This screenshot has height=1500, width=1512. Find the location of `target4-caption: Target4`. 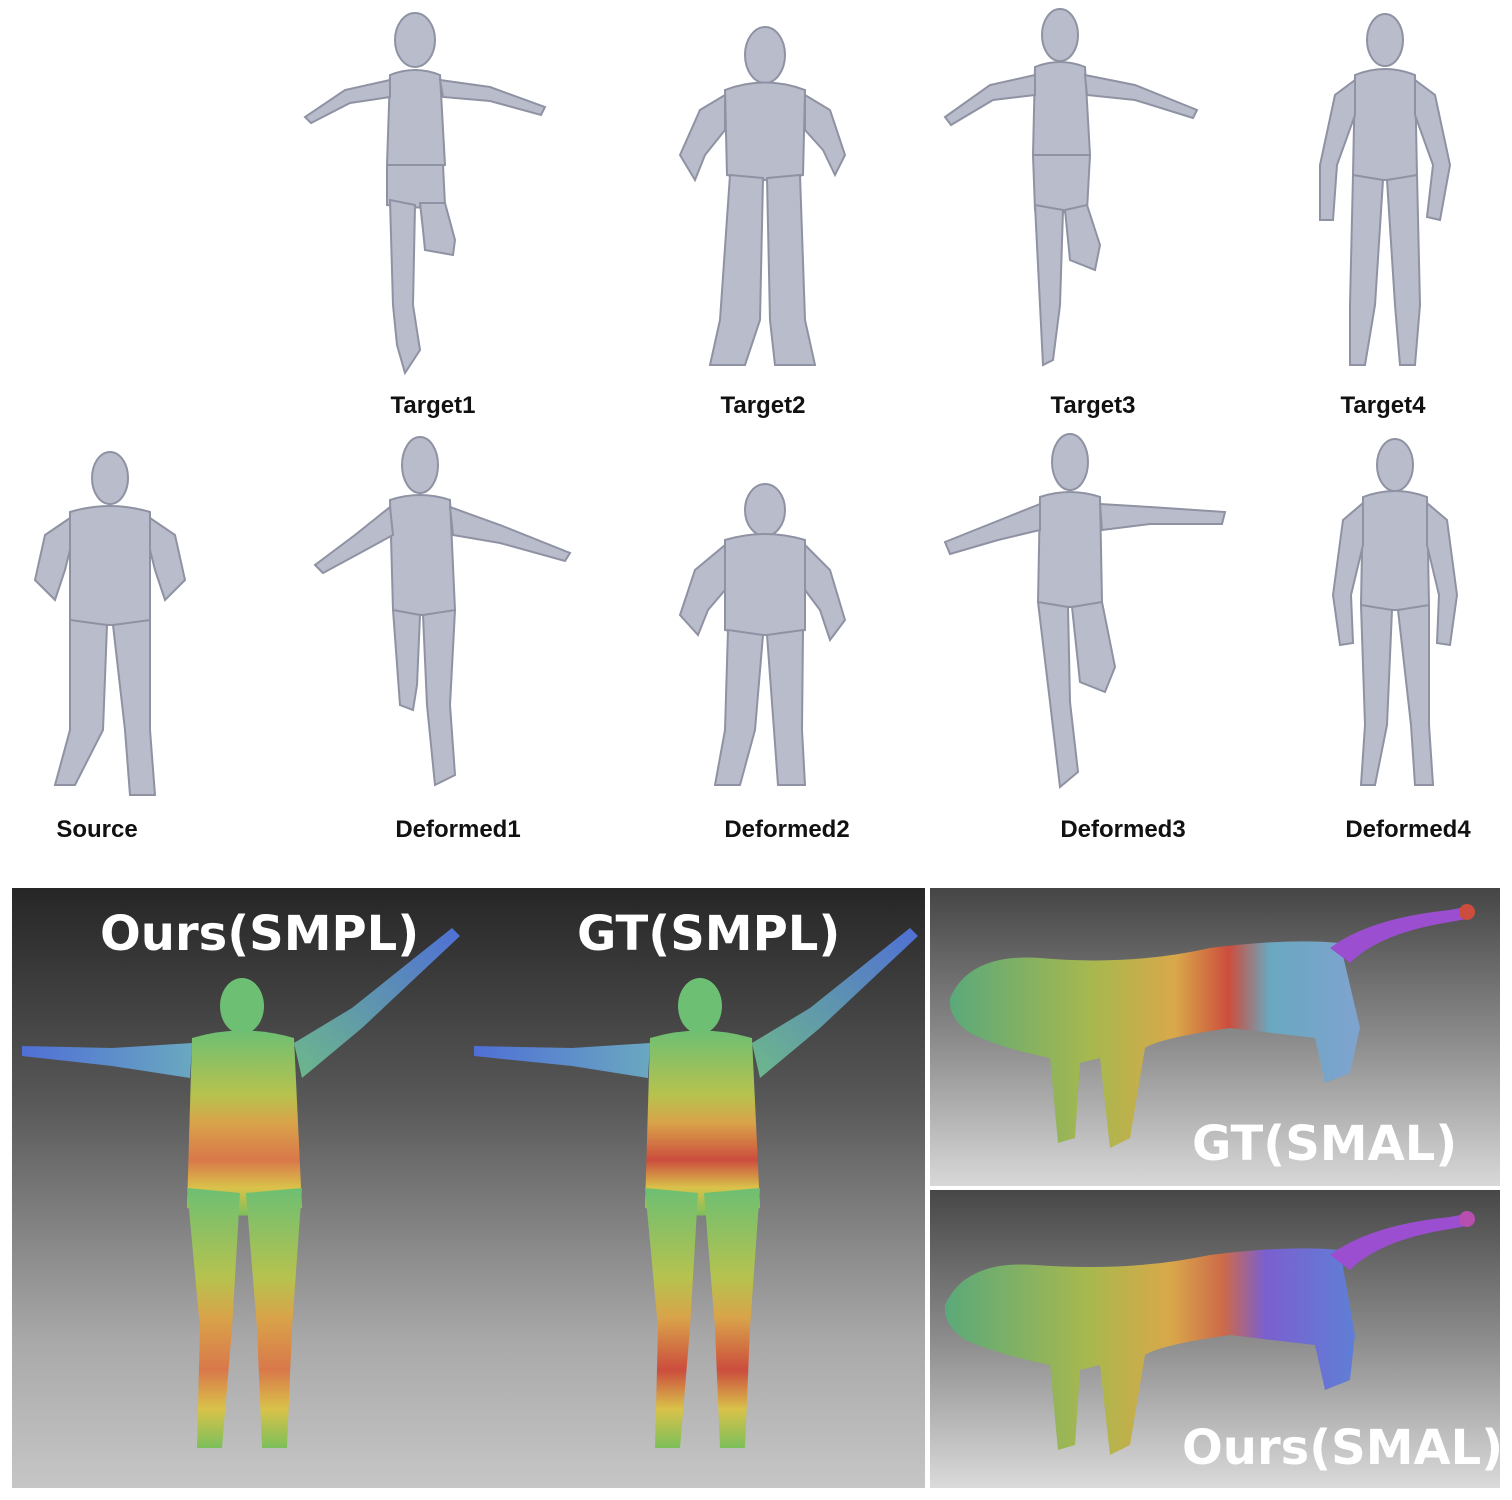

target4-caption: Target4 is located at coordinates (1383, 405).